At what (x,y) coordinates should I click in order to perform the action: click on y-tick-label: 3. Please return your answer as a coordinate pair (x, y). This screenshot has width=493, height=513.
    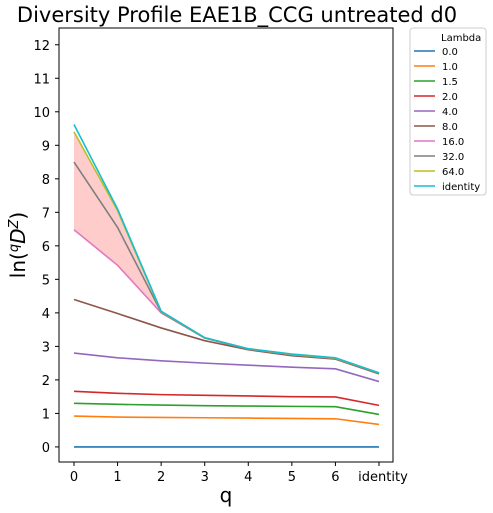
    Looking at the image, I should click on (46, 347).